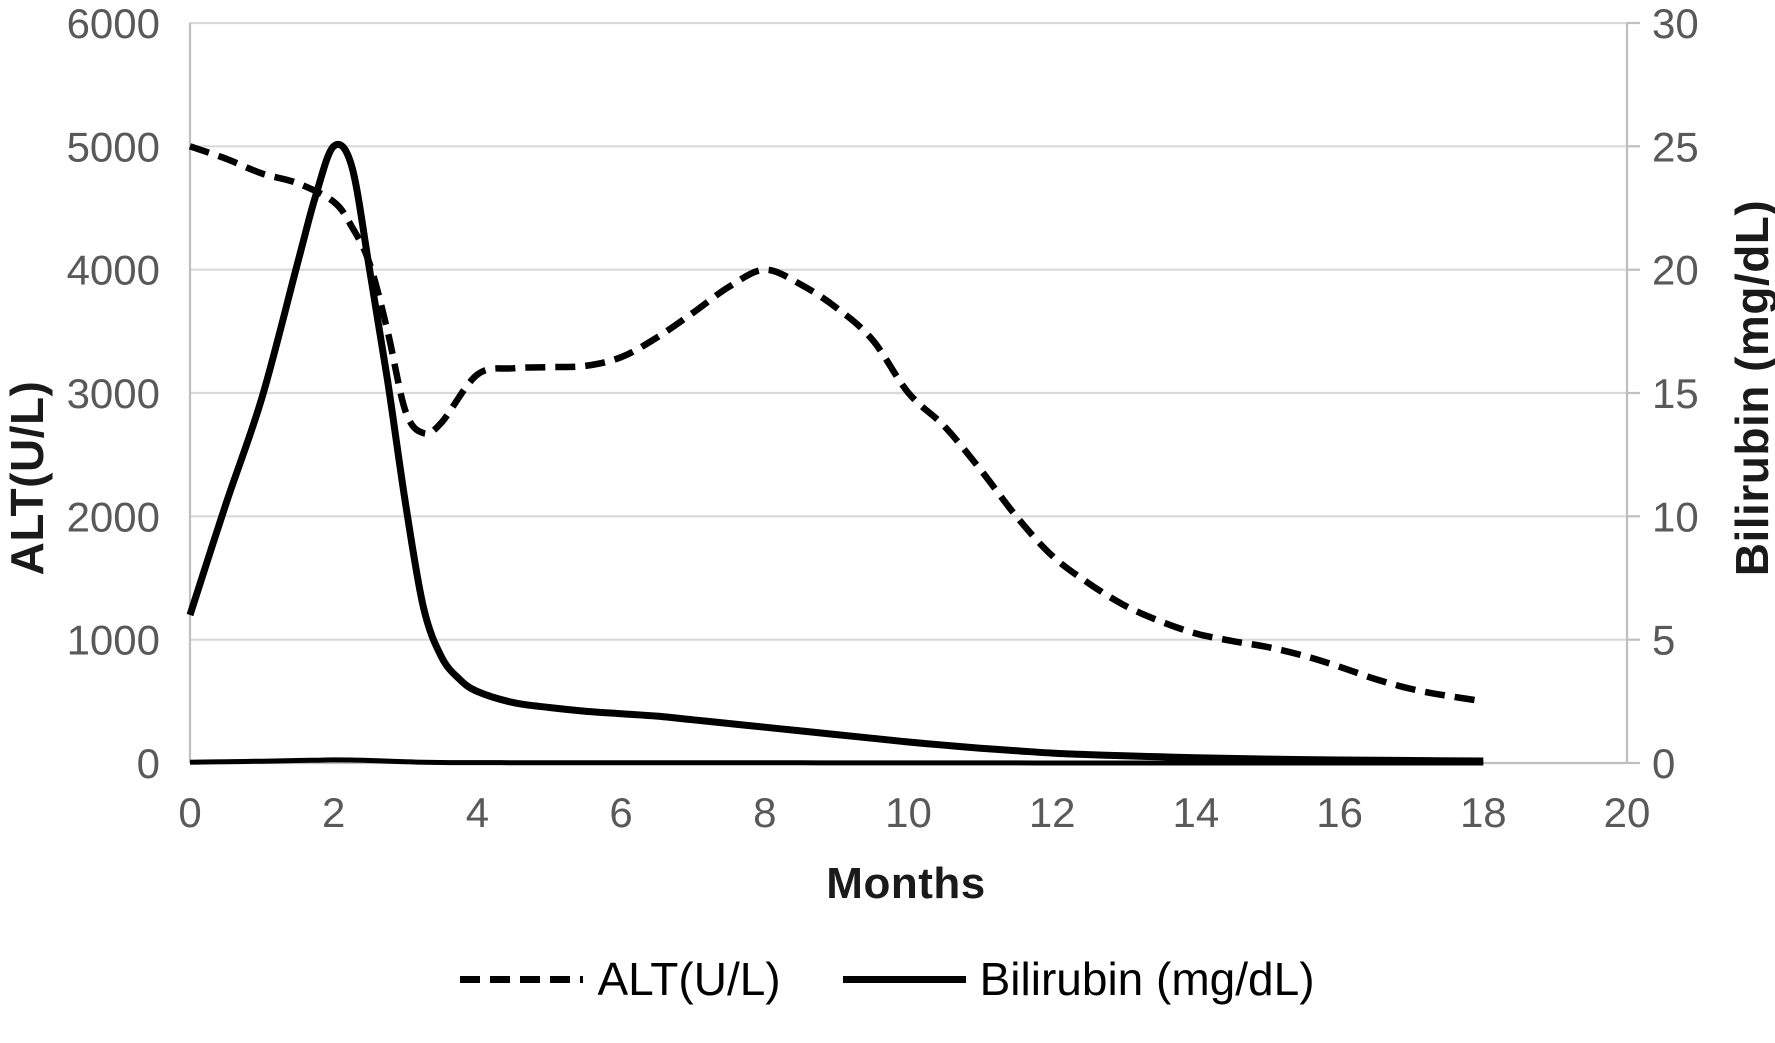  I want to click on chart-legend: ALT(U/L) Bilirubin (mg/dL), so click(887, 979).